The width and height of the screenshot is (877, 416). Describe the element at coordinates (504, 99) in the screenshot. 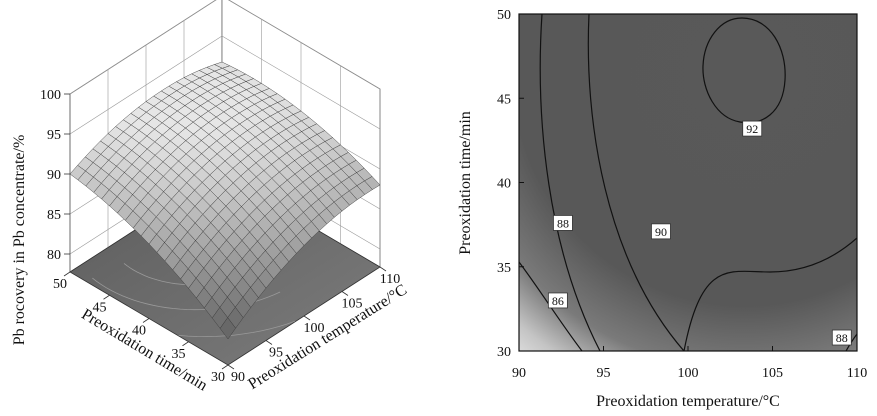

I see `contour-y-tick-label: 45` at that location.